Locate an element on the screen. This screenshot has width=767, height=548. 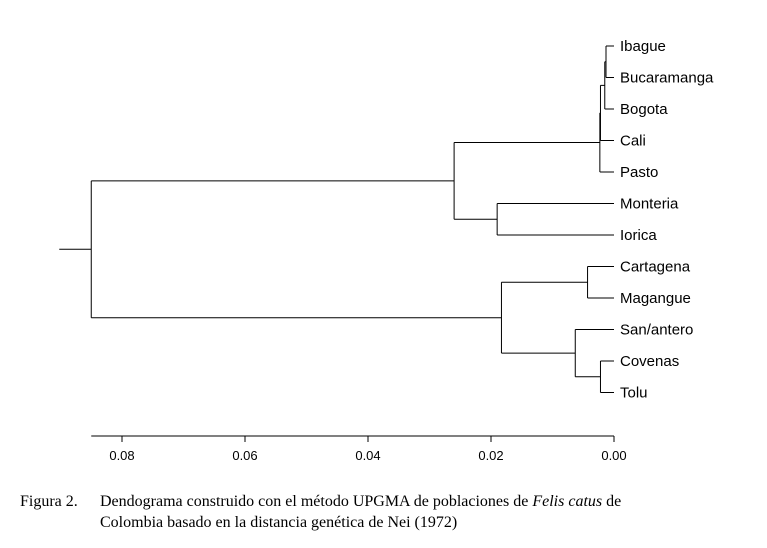
leaf-label-san-antero: San/antero is located at coordinates (656, 330).